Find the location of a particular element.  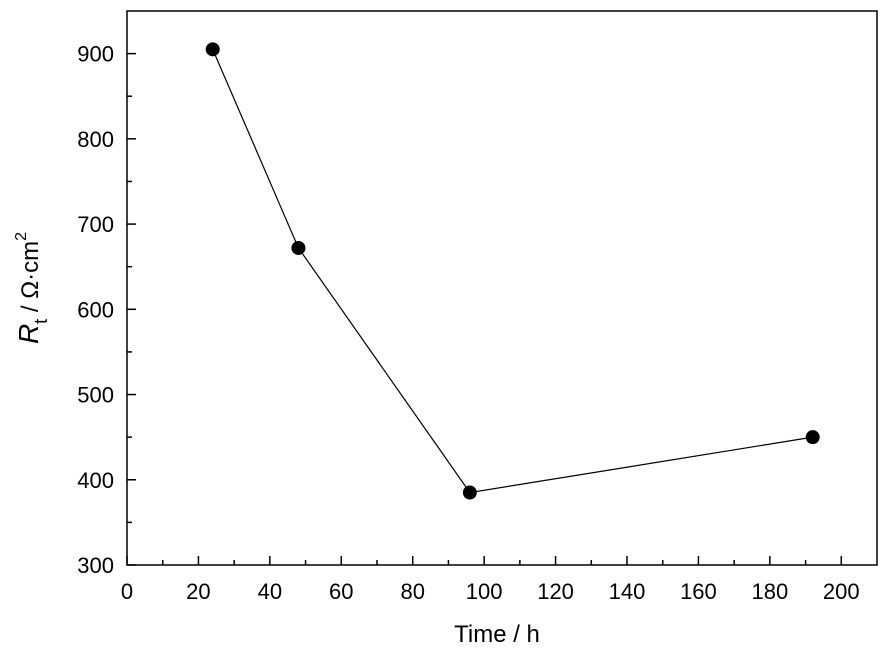

x-tick-label: 140 is located at coordinates (627, 591).